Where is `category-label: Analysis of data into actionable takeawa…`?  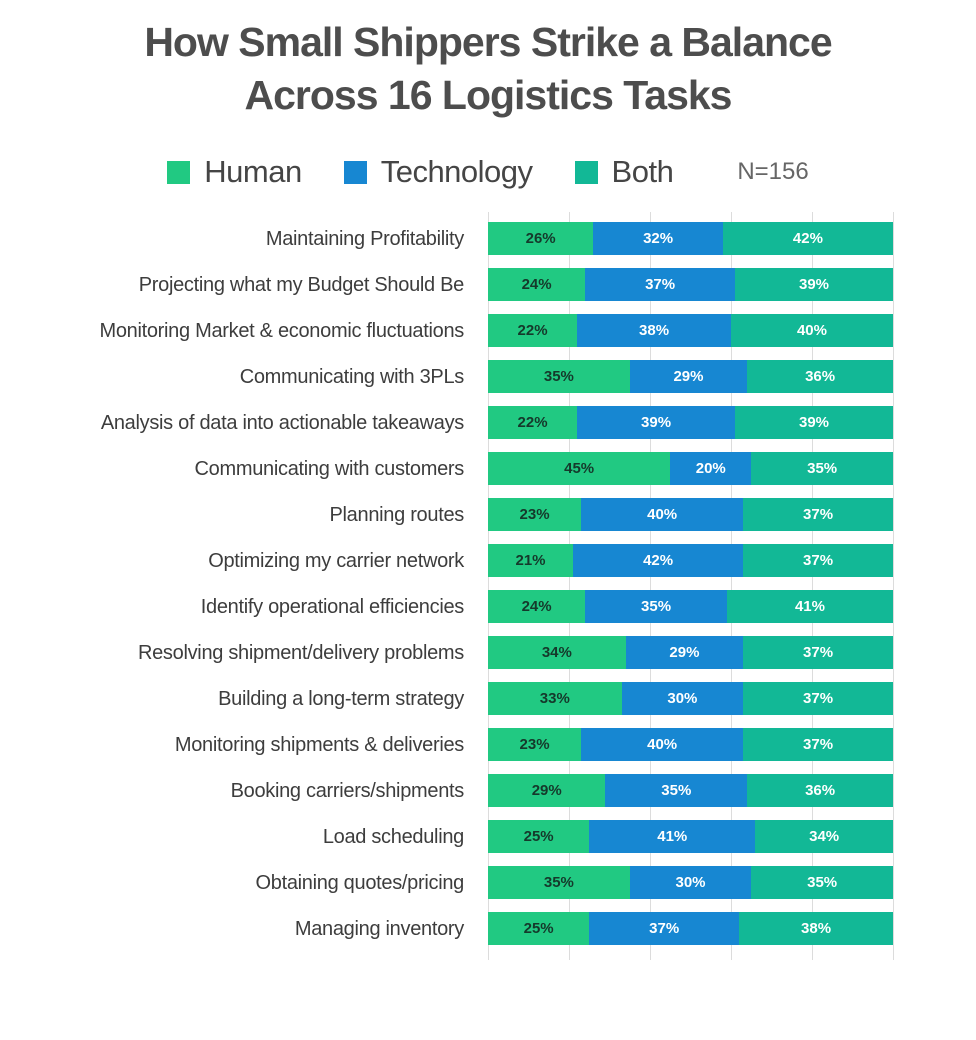
category-label: Analysis of data into actionable takeawa… is located at coordinates (282, 422).